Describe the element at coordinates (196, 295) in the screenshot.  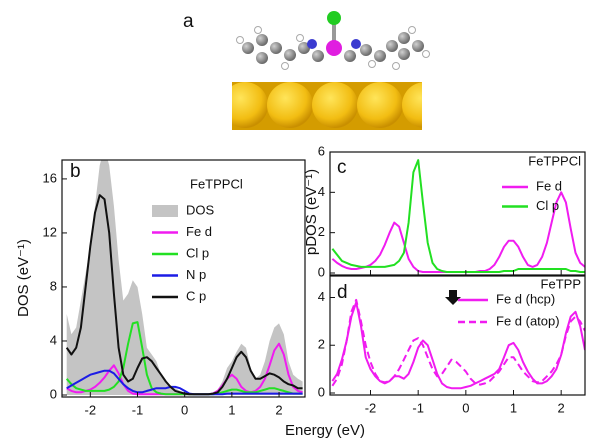
I see `legend-label: C p` at that location.